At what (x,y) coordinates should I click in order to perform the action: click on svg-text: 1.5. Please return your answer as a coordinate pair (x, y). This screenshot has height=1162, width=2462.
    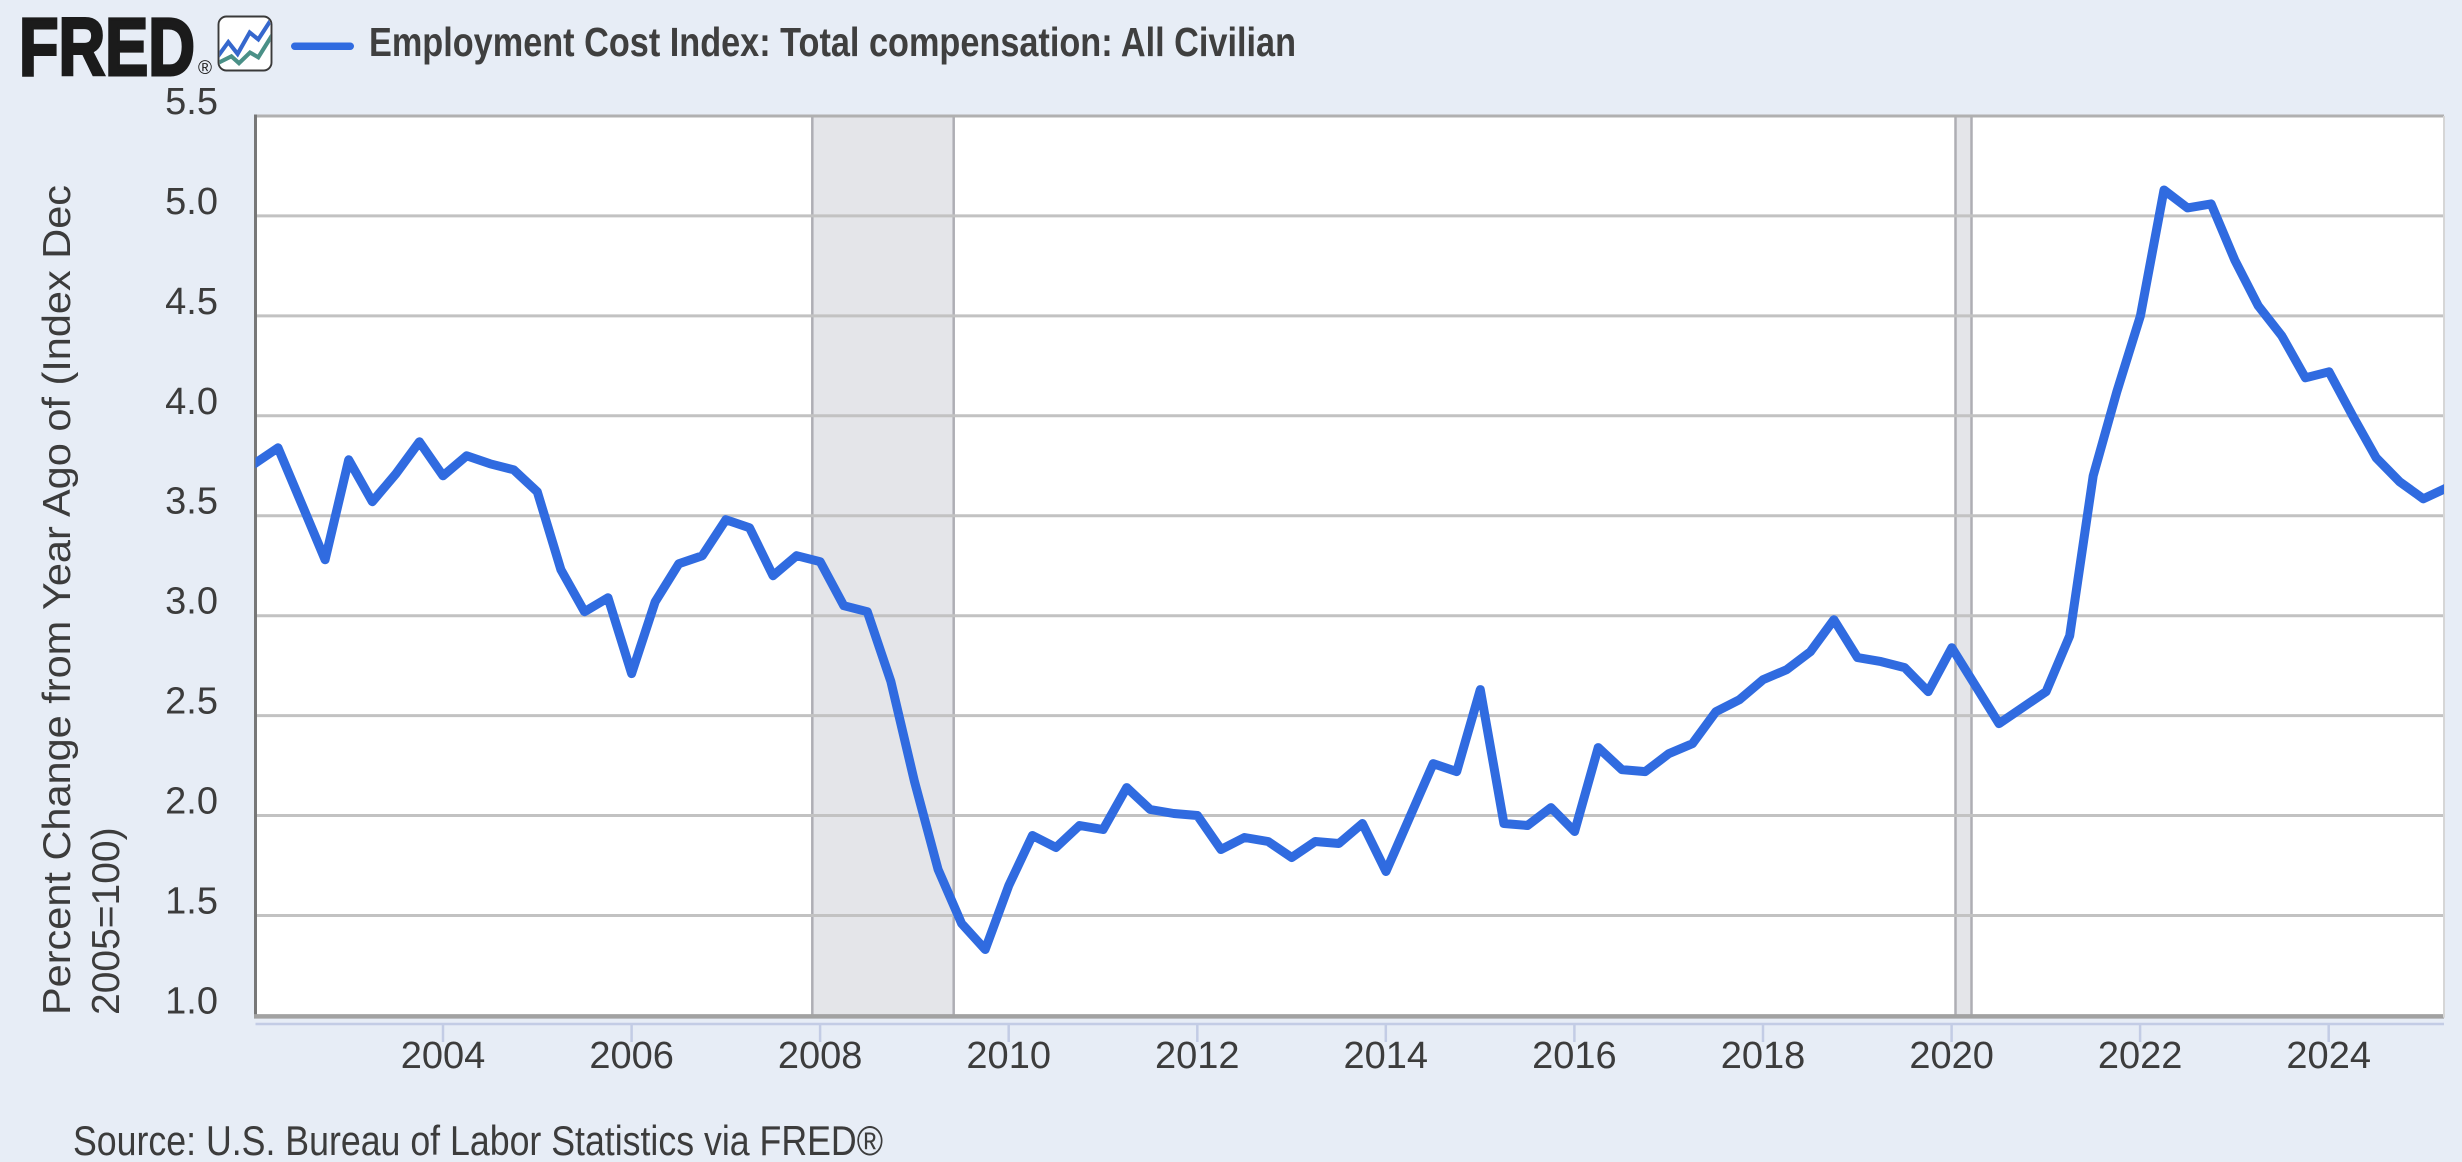
    Looking at the image, I should click on (191, 902).